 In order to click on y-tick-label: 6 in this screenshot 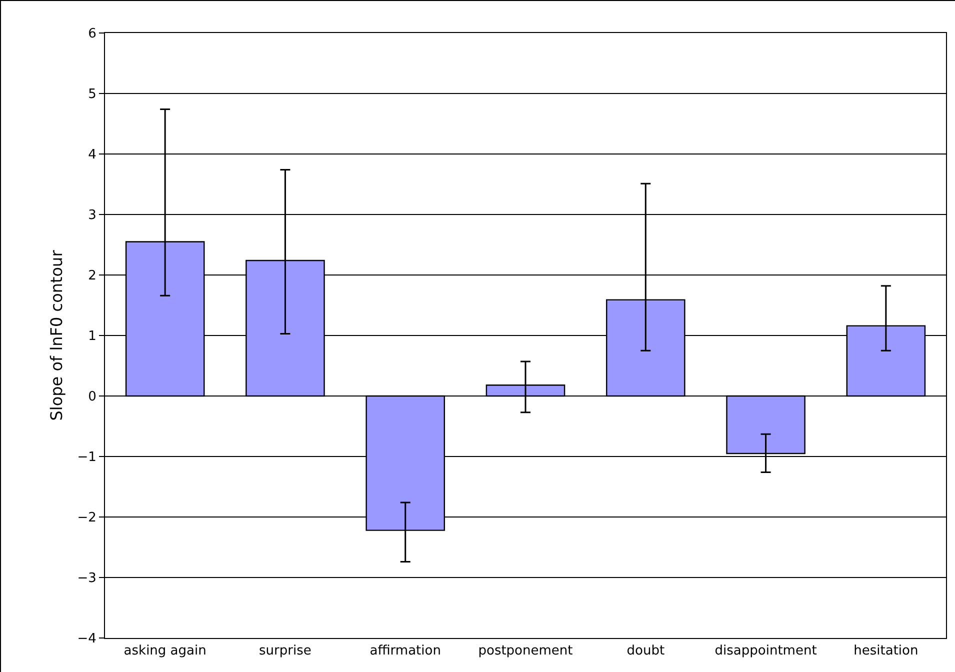, I will do `click(92, 34)`.